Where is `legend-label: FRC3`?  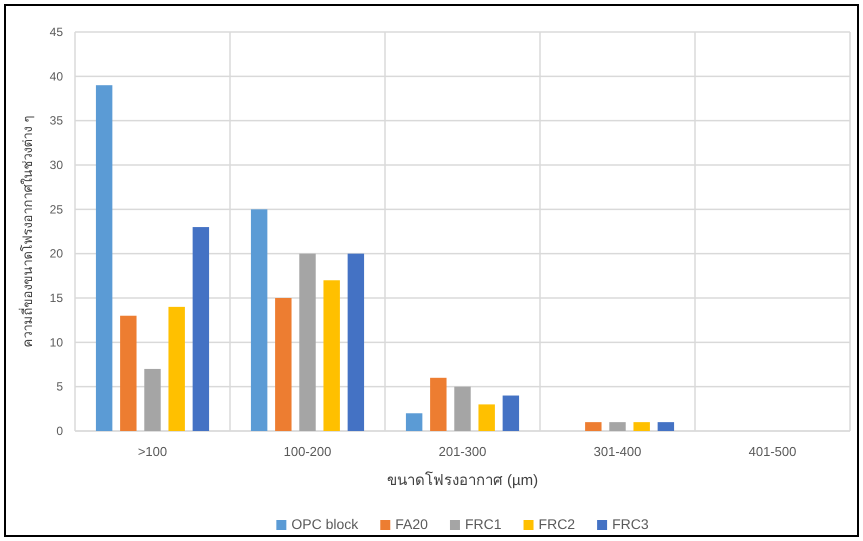
legend-label: FRC3 is located at coordinates (630, 524).